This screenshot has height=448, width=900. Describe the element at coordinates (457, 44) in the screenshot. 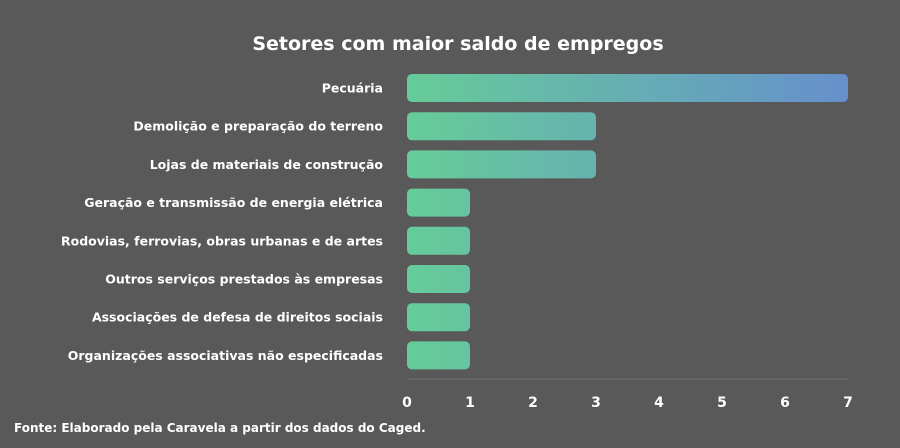

I see `chart-title: Setores com maior saldo de empregos` at that location.